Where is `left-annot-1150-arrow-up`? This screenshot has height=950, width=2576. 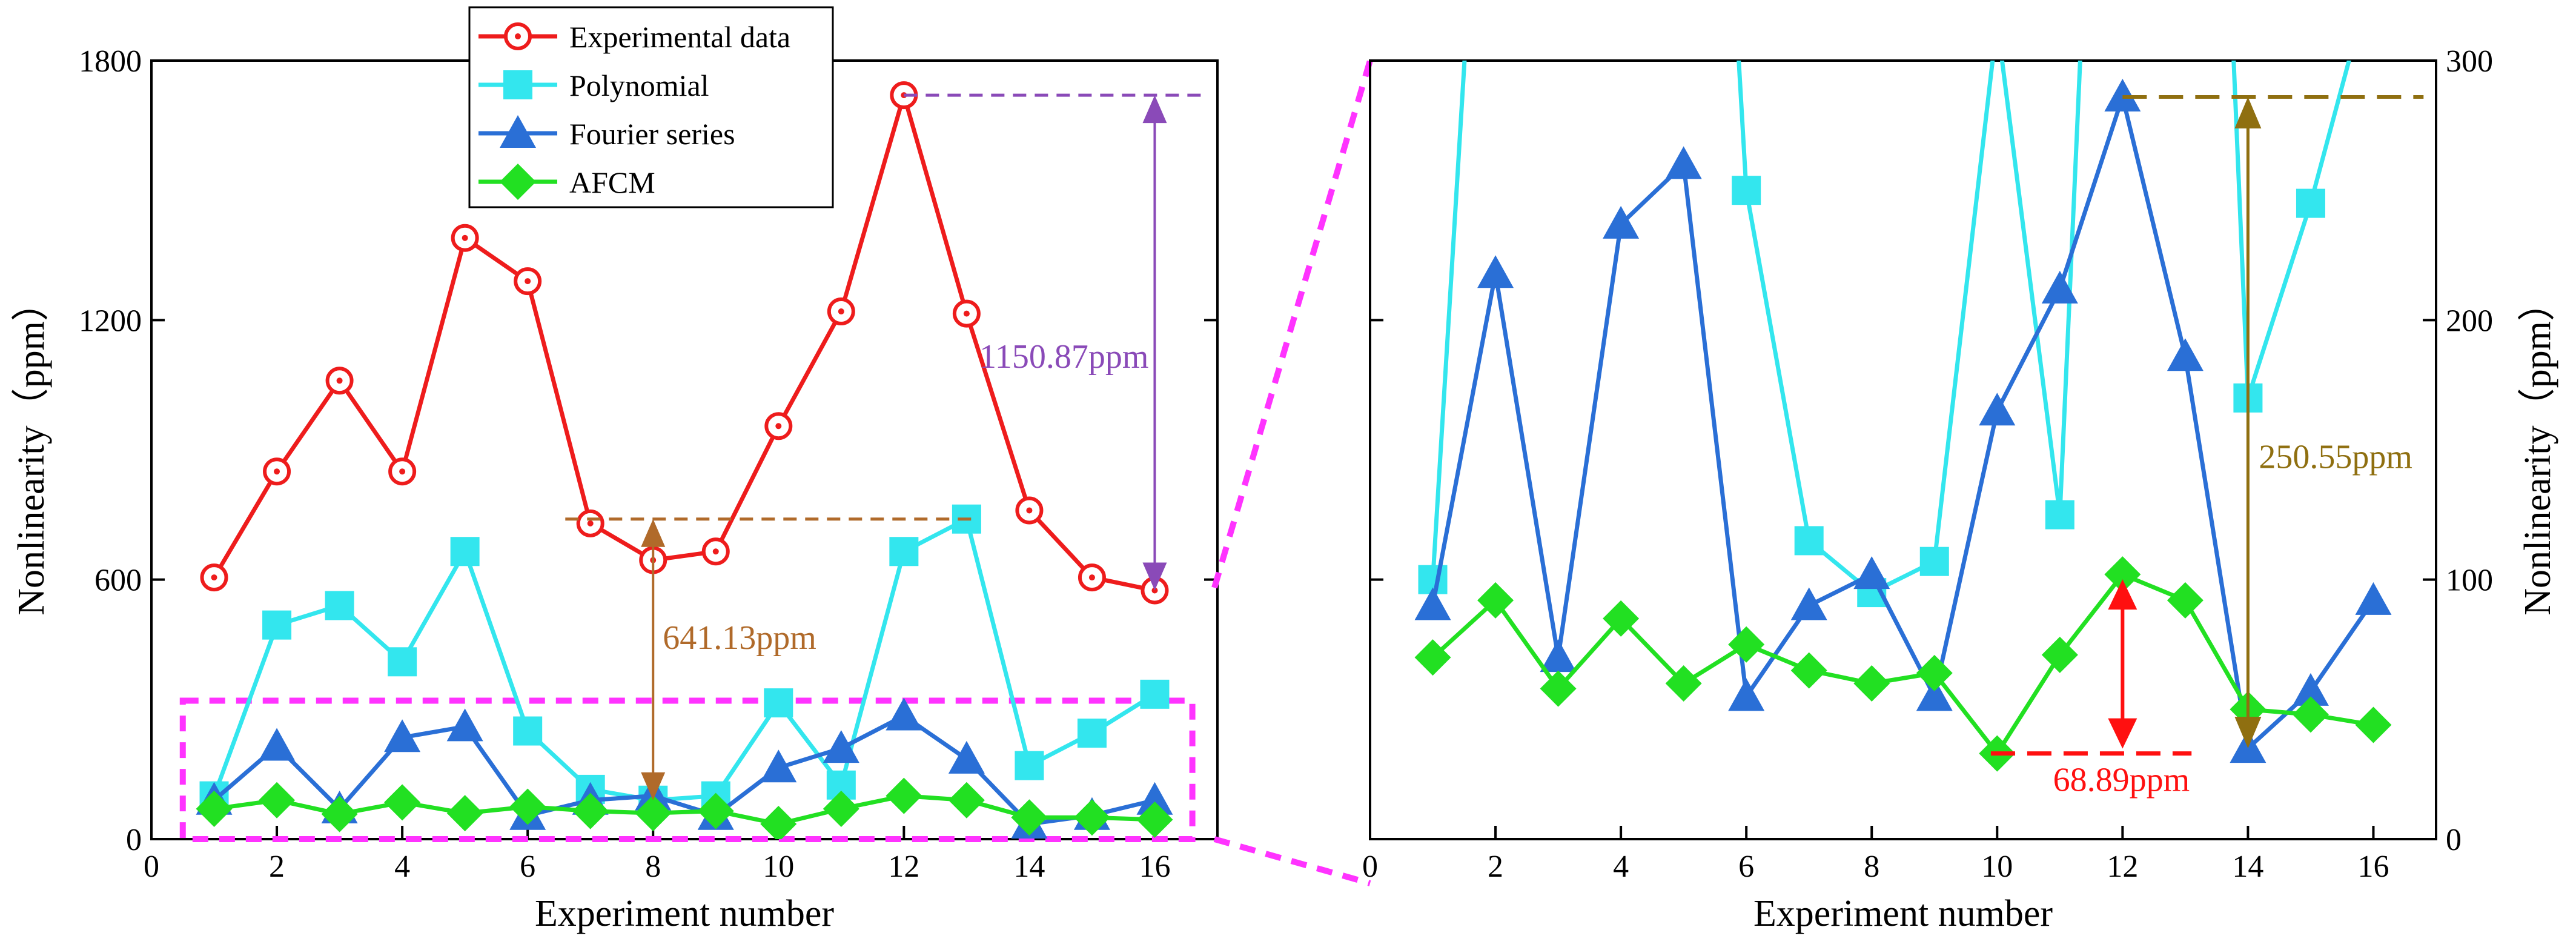
left-annot-1150-arrow-up is located at coordinates (1154, 109).